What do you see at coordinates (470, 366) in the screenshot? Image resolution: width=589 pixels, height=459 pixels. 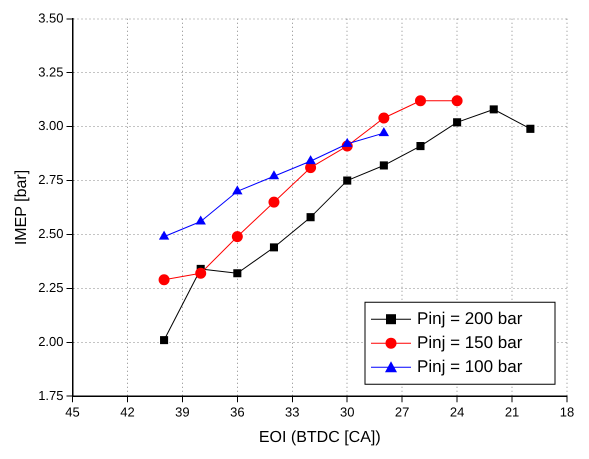 I see `legend-label: Pinj = 100 bar` at bounding box center [470, 366].